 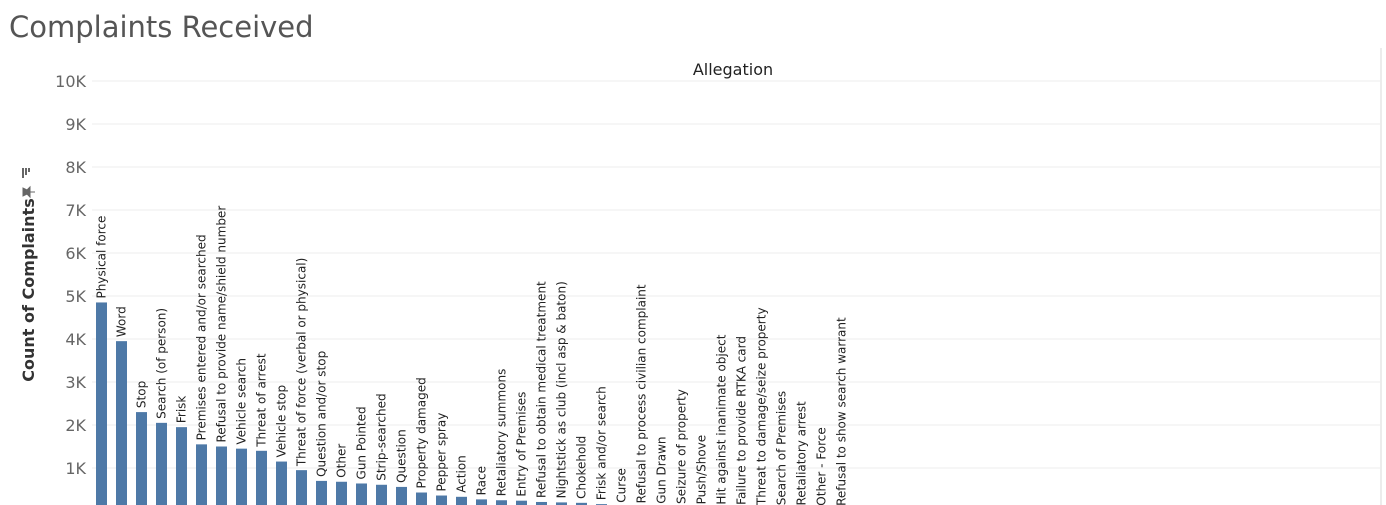 What do you see at coordinates (75, 468) in the screenshot?
I see `y-tick-label: 1K` at bounding box center [75, 468].